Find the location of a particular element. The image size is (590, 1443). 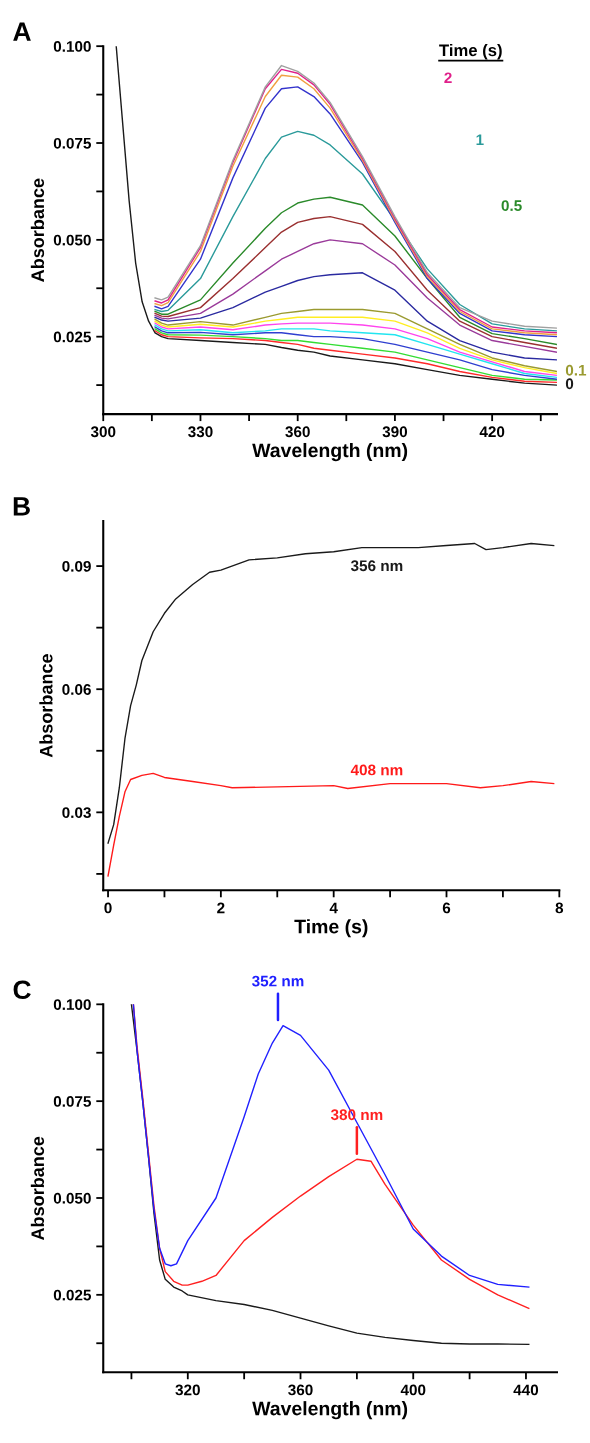

x-tick-label: 300 is located at coordinates (103, 432).